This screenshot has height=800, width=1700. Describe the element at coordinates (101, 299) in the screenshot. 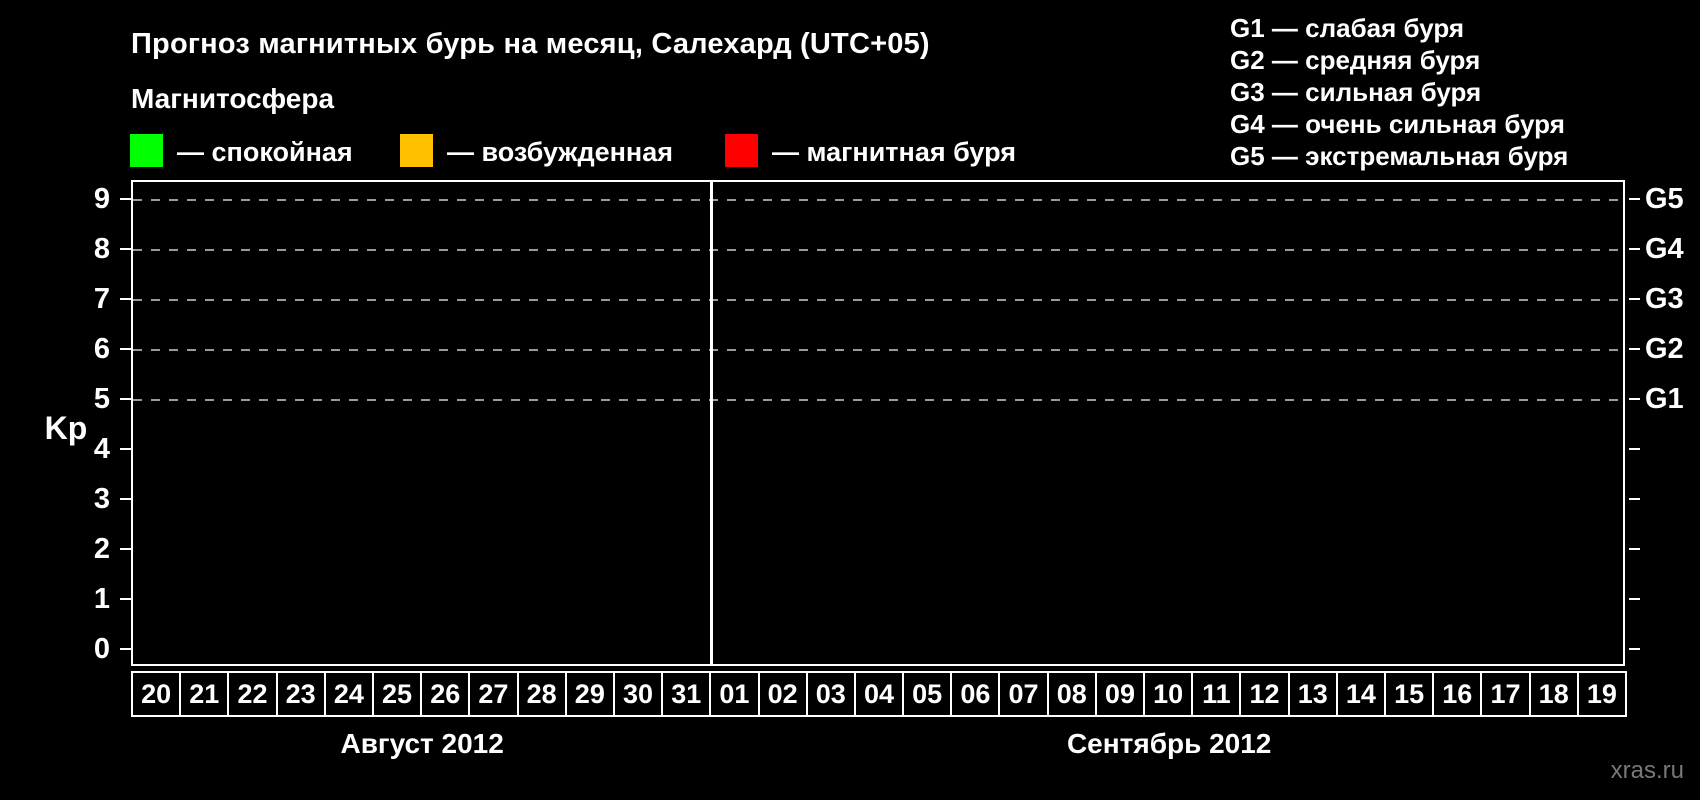

I see `y-tick-label-7: 7` at that location.